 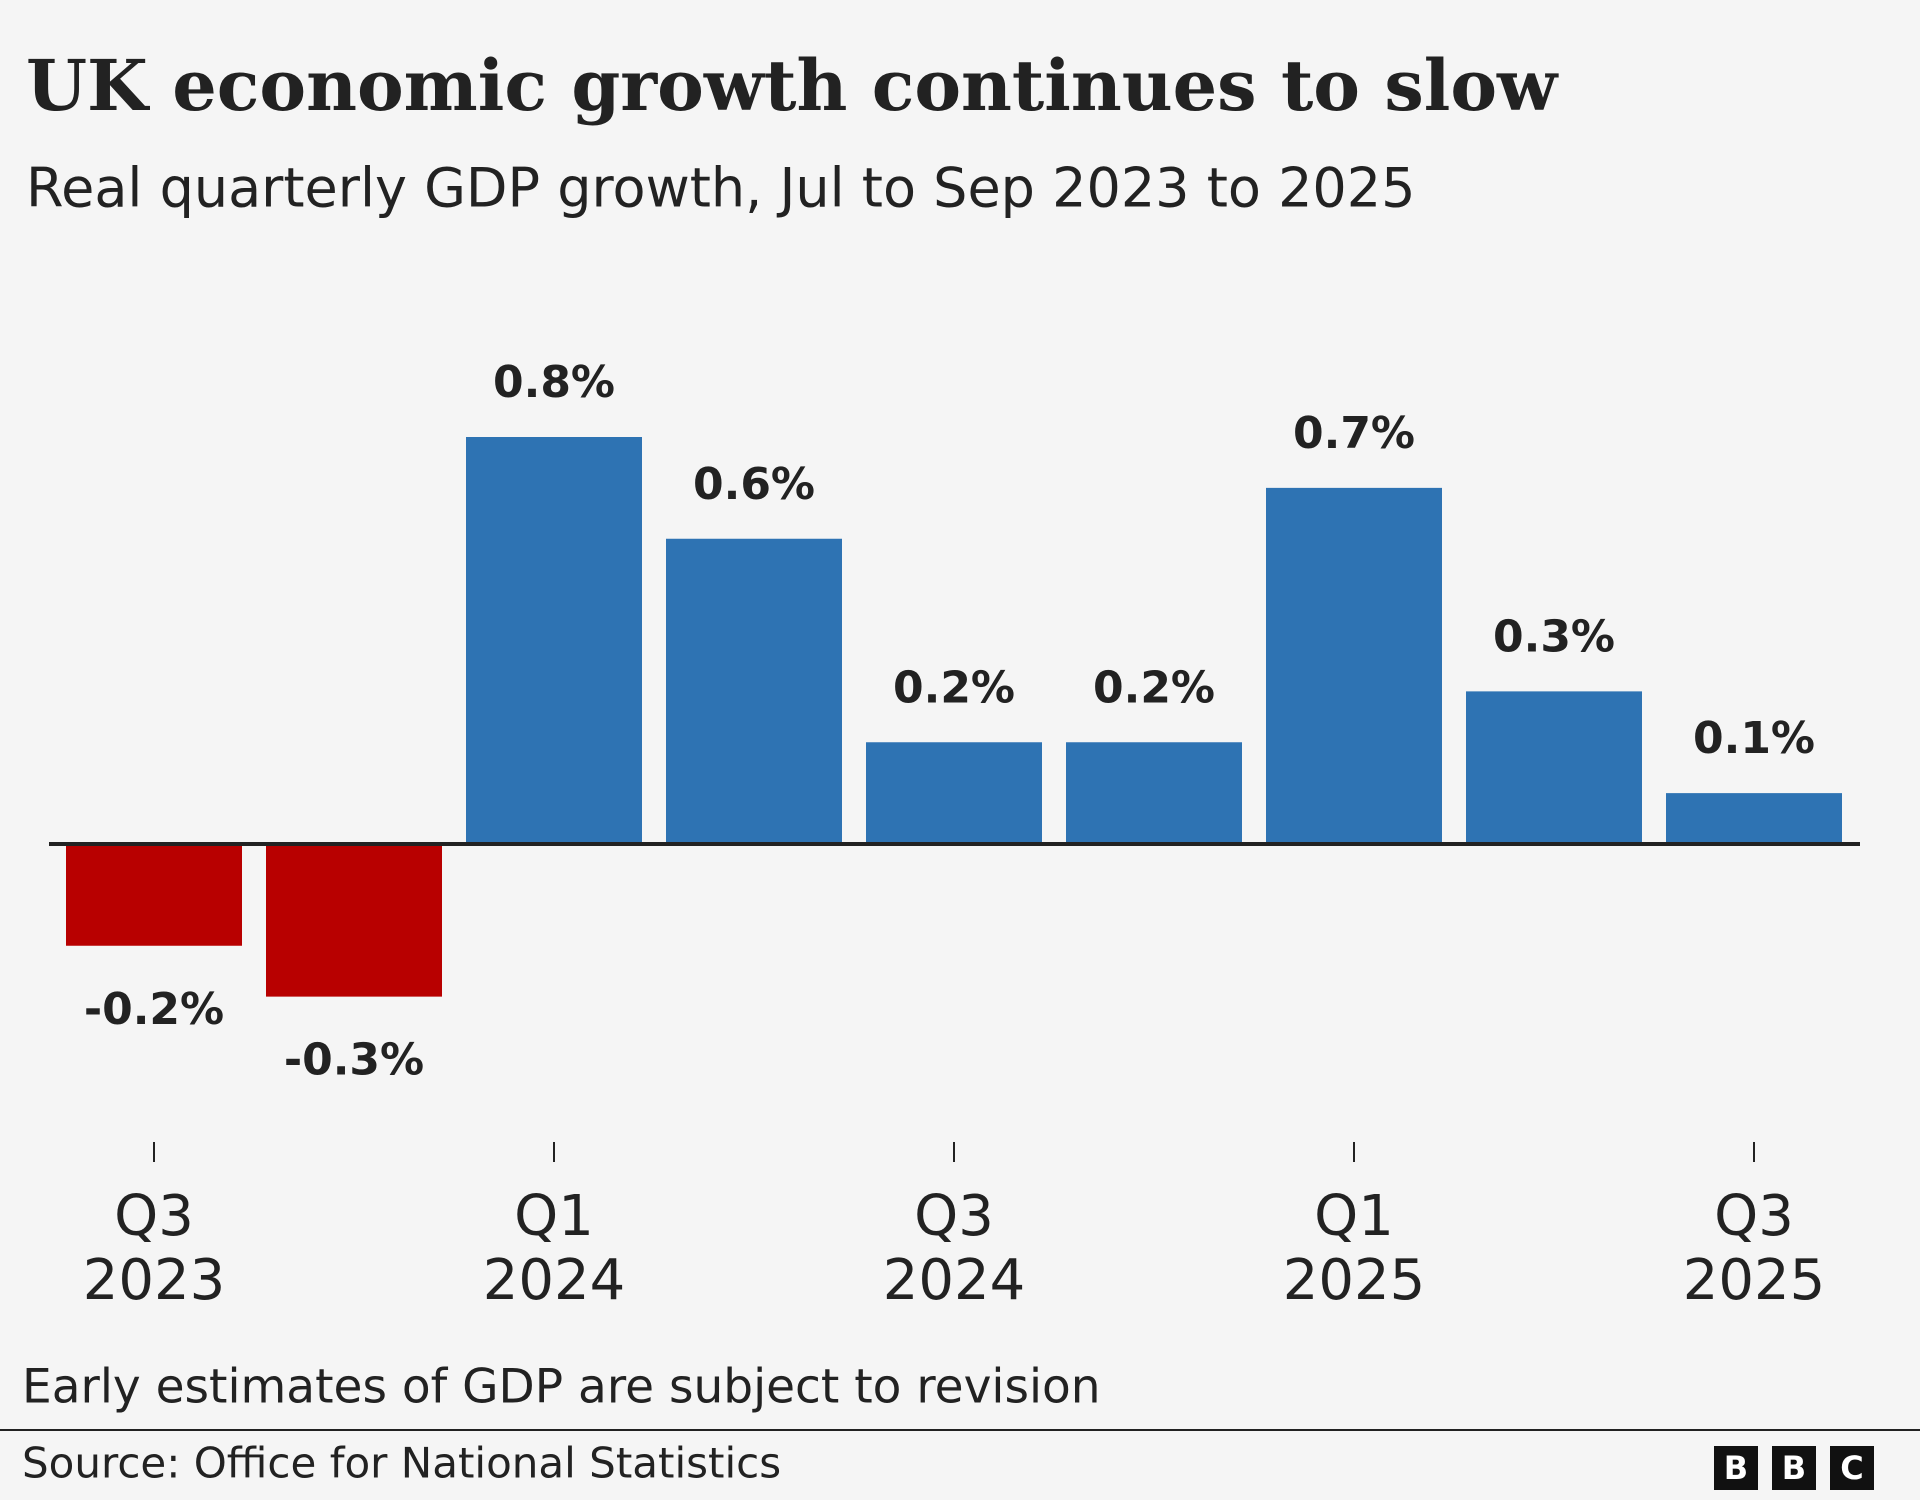 What do you see at coordinates (154, 1248) in the screenshot?
I see `x-tick-label: Q3 2023` at bounding box center [154, 1248].